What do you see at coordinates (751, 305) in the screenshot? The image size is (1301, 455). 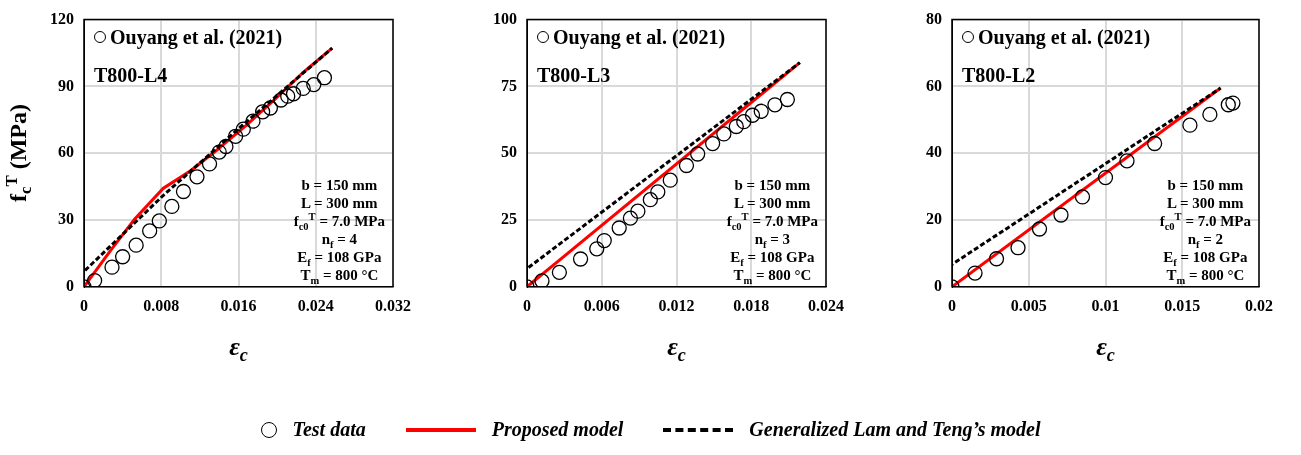 I see `x-tick-label: 0.018` at bounding box center [751, 305].